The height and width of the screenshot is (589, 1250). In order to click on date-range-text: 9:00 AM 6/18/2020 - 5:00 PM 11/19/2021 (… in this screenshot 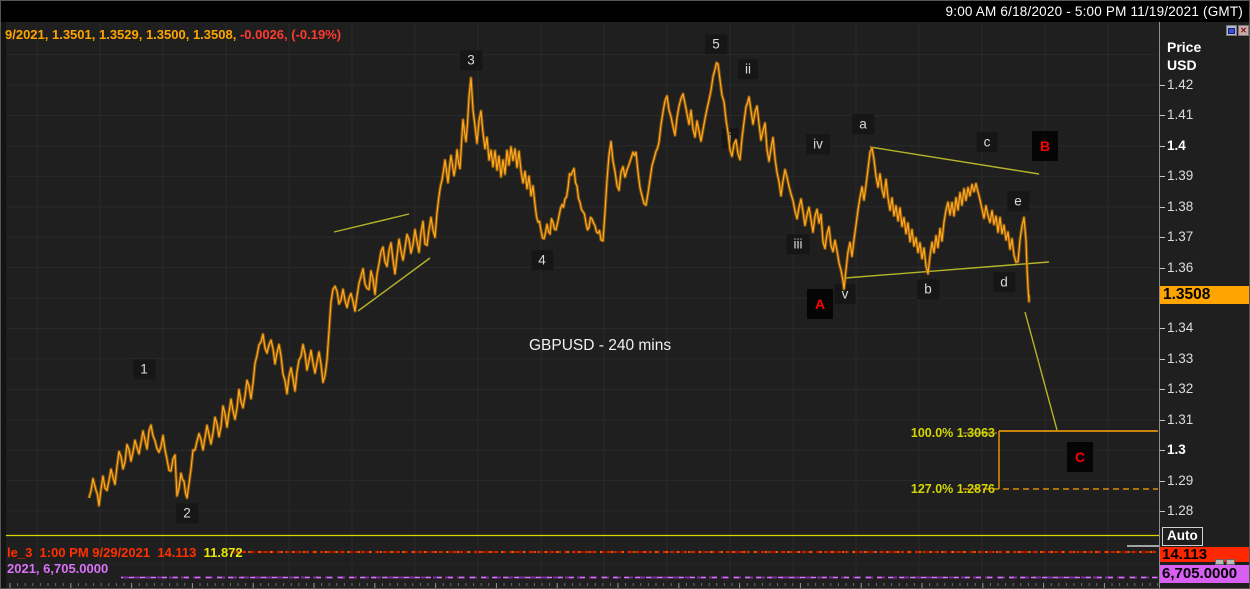, I will do `click(1094, 11)`.